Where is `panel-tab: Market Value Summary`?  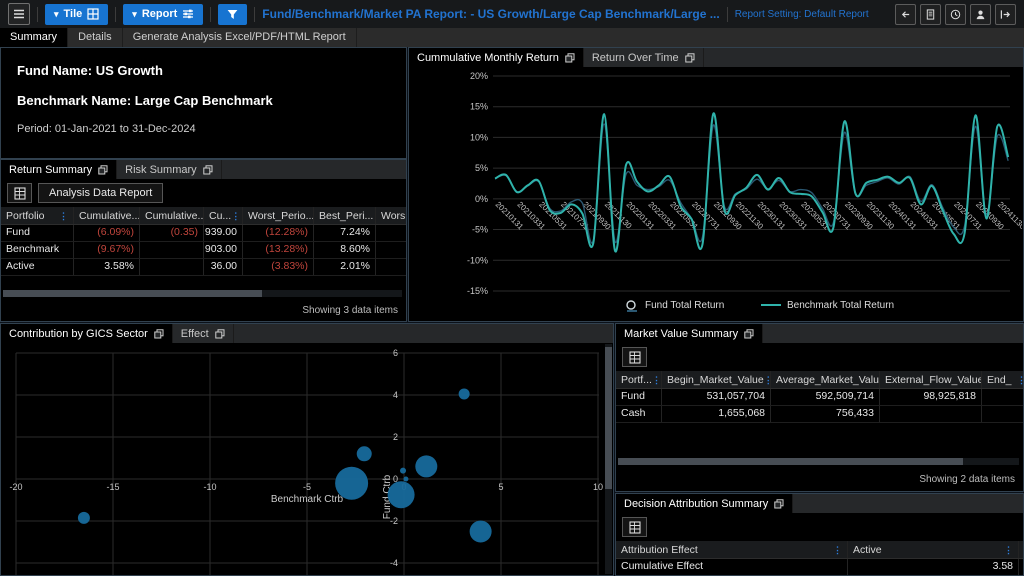
panel-tab: Market Value Summary is located at coordinates (690, 333).